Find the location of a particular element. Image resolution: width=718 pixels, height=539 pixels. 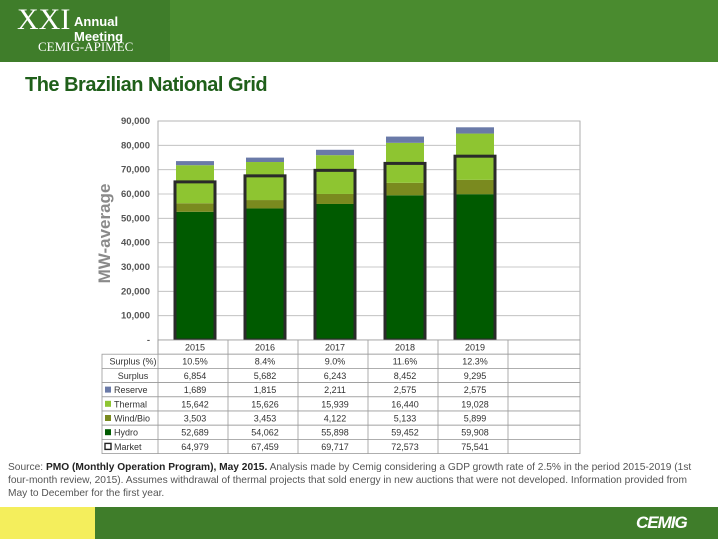

meeting-roman-numeral: XXI is located at coordinates (44, 19).